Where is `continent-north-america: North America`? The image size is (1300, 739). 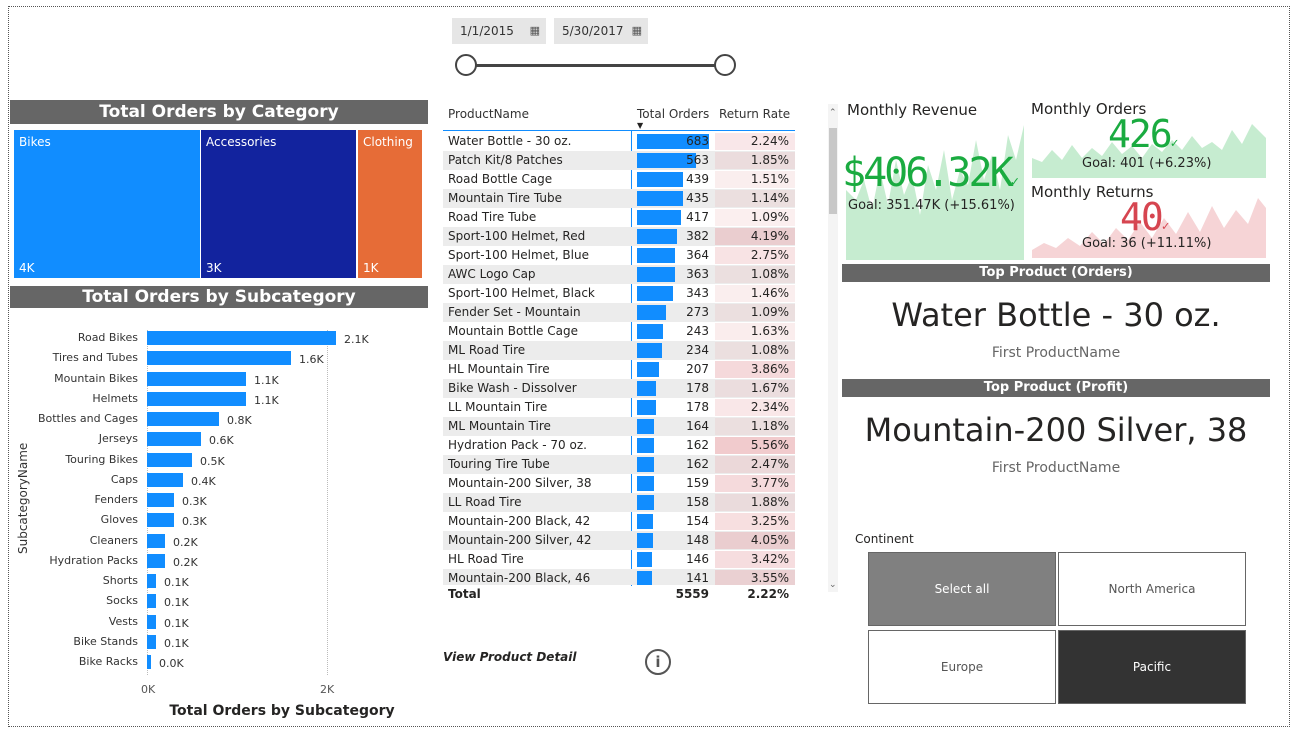
continent-north-america: North America is located at coordinates (1152, 589).